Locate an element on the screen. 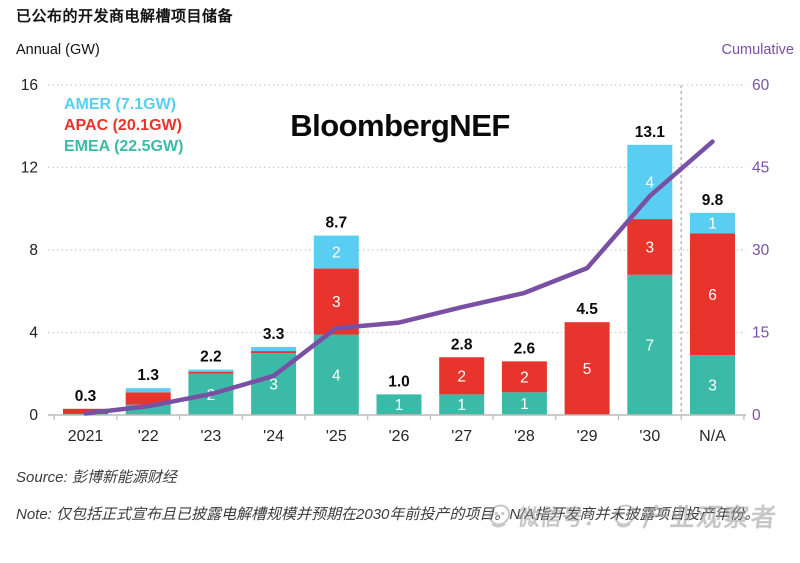 This screenshot has width=800, height=563. watermark-prefix: 微信号： is located at coordinates (562, 517).